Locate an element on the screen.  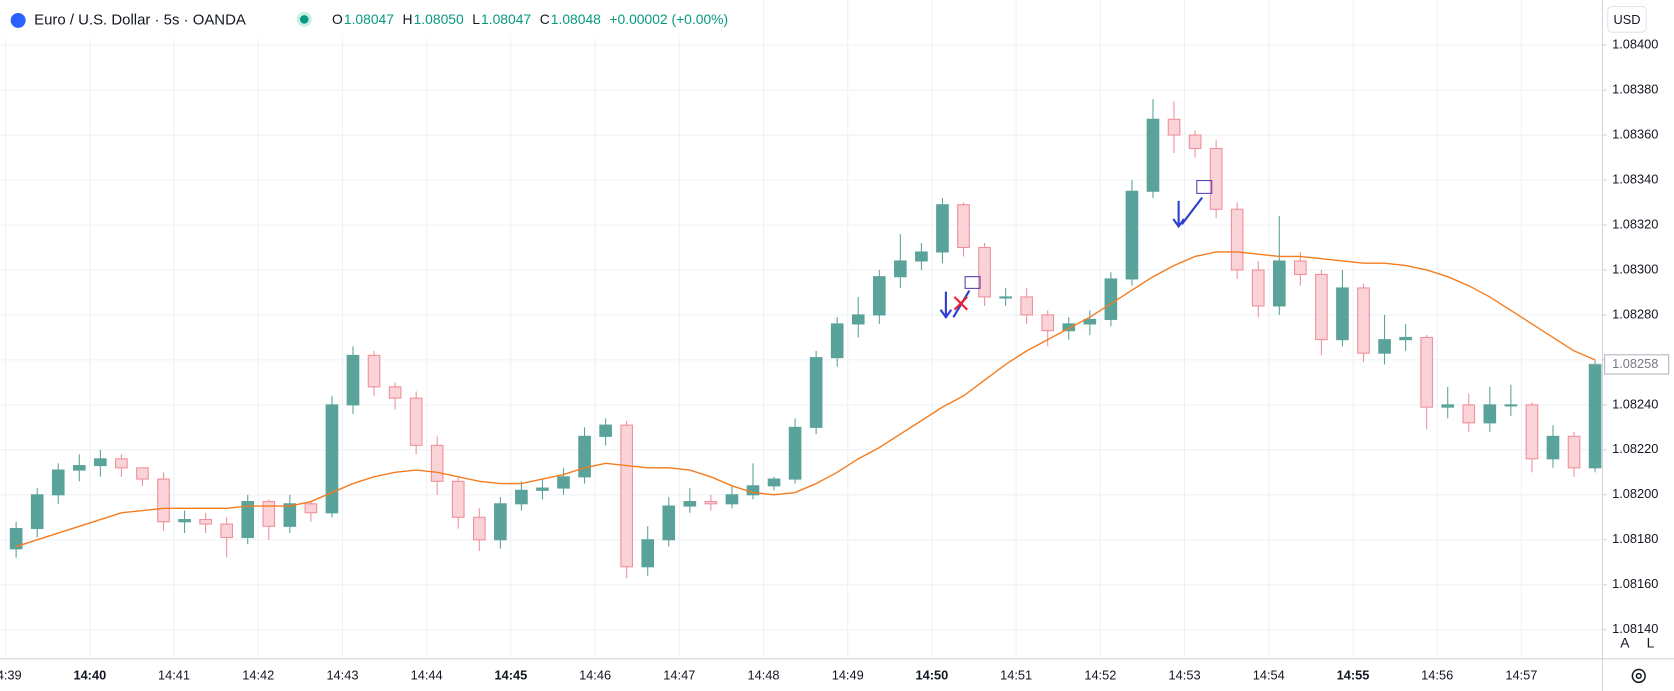
header-bg is located at coordinates (374, 19).